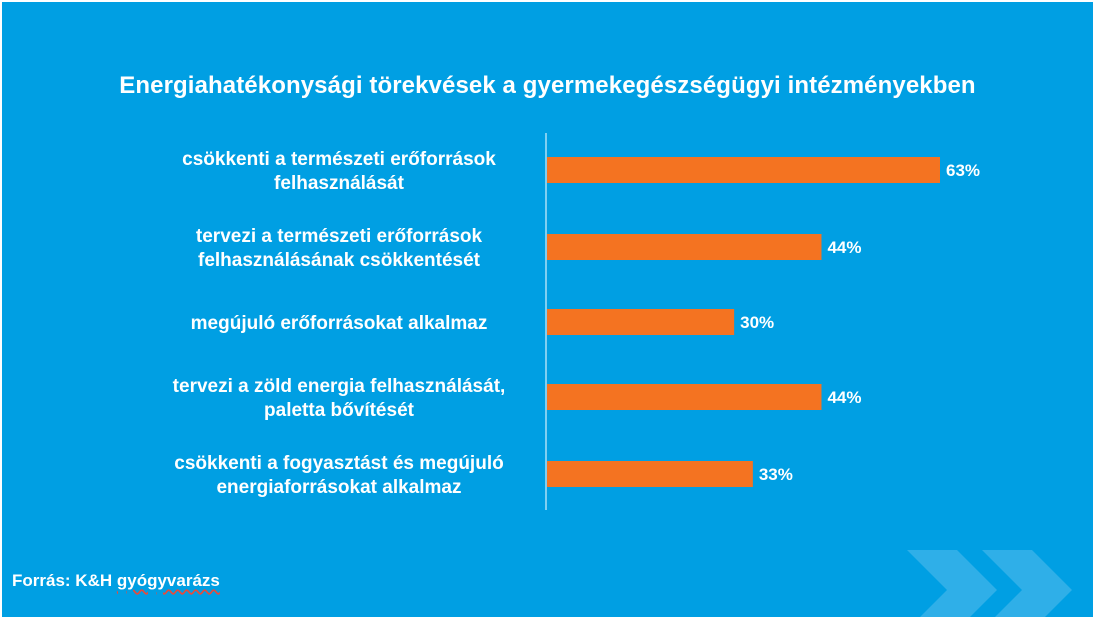 The height and width of the screenshot is (619, 1095). Describe the element at coordinates (757, 322) in the screenshot. I see `value-label-2: 30%` at that location.